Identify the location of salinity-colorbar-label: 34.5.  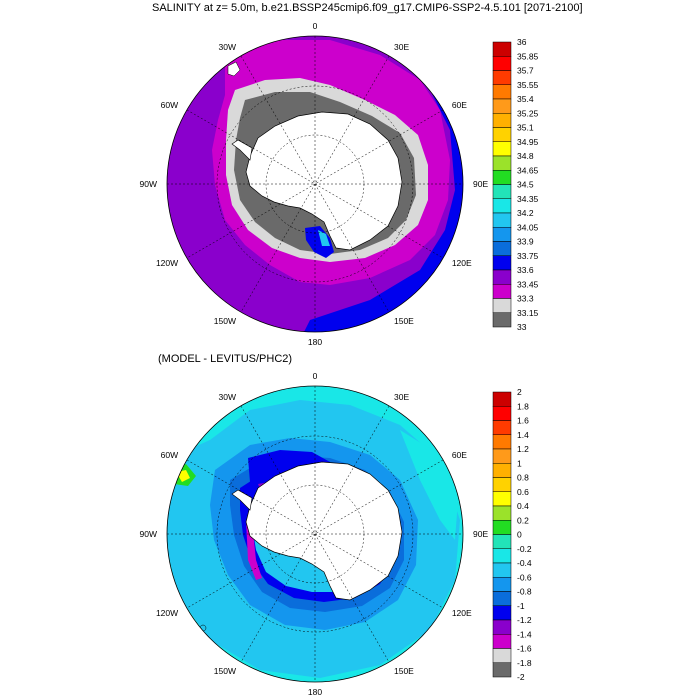
(525, 185).